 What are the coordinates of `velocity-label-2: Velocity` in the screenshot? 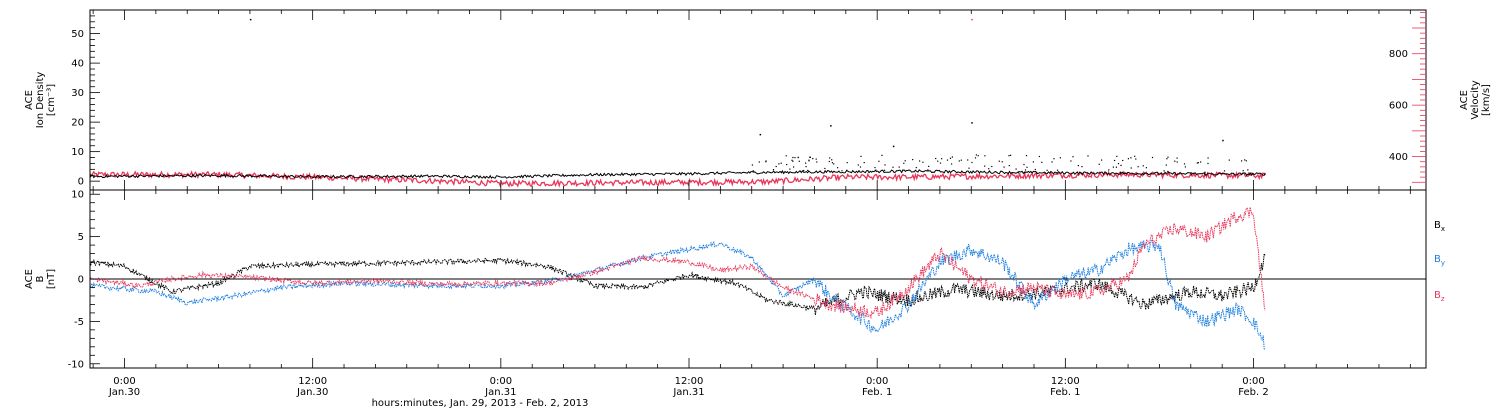 It's located at (1475, 99).